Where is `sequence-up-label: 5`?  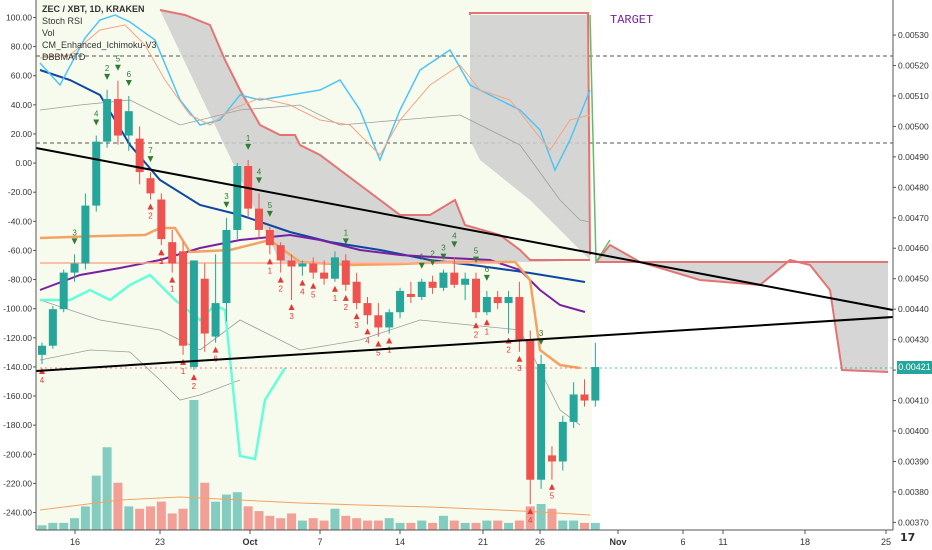 sequence-up-label: 5 is located at coordinates (476, 251).